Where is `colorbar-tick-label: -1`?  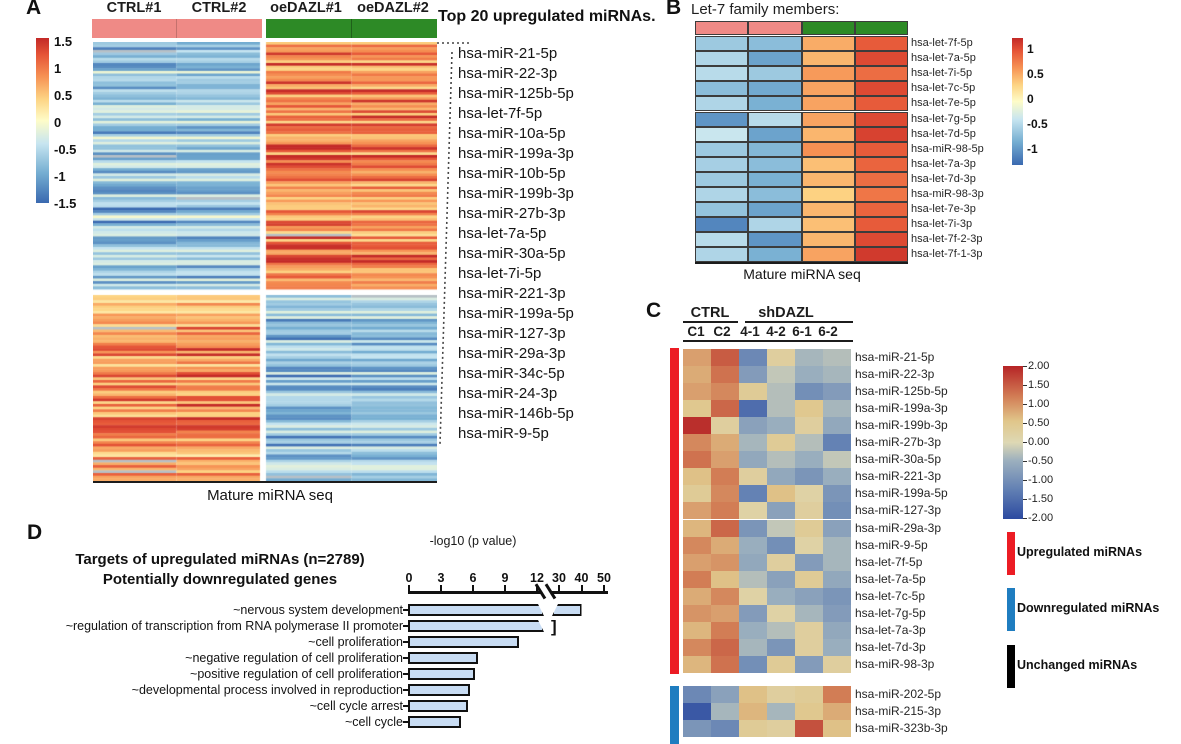 colorbar-tick-label: -1 is located at coordinates (60, 176).